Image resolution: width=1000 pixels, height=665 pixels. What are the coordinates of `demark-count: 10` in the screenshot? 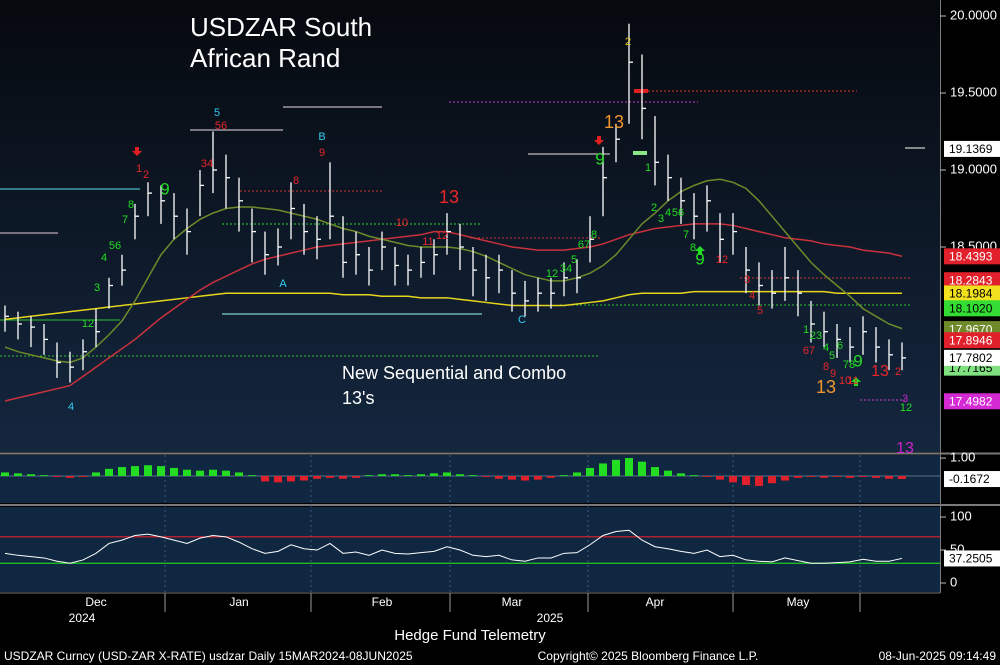 It's located at (845, 381).